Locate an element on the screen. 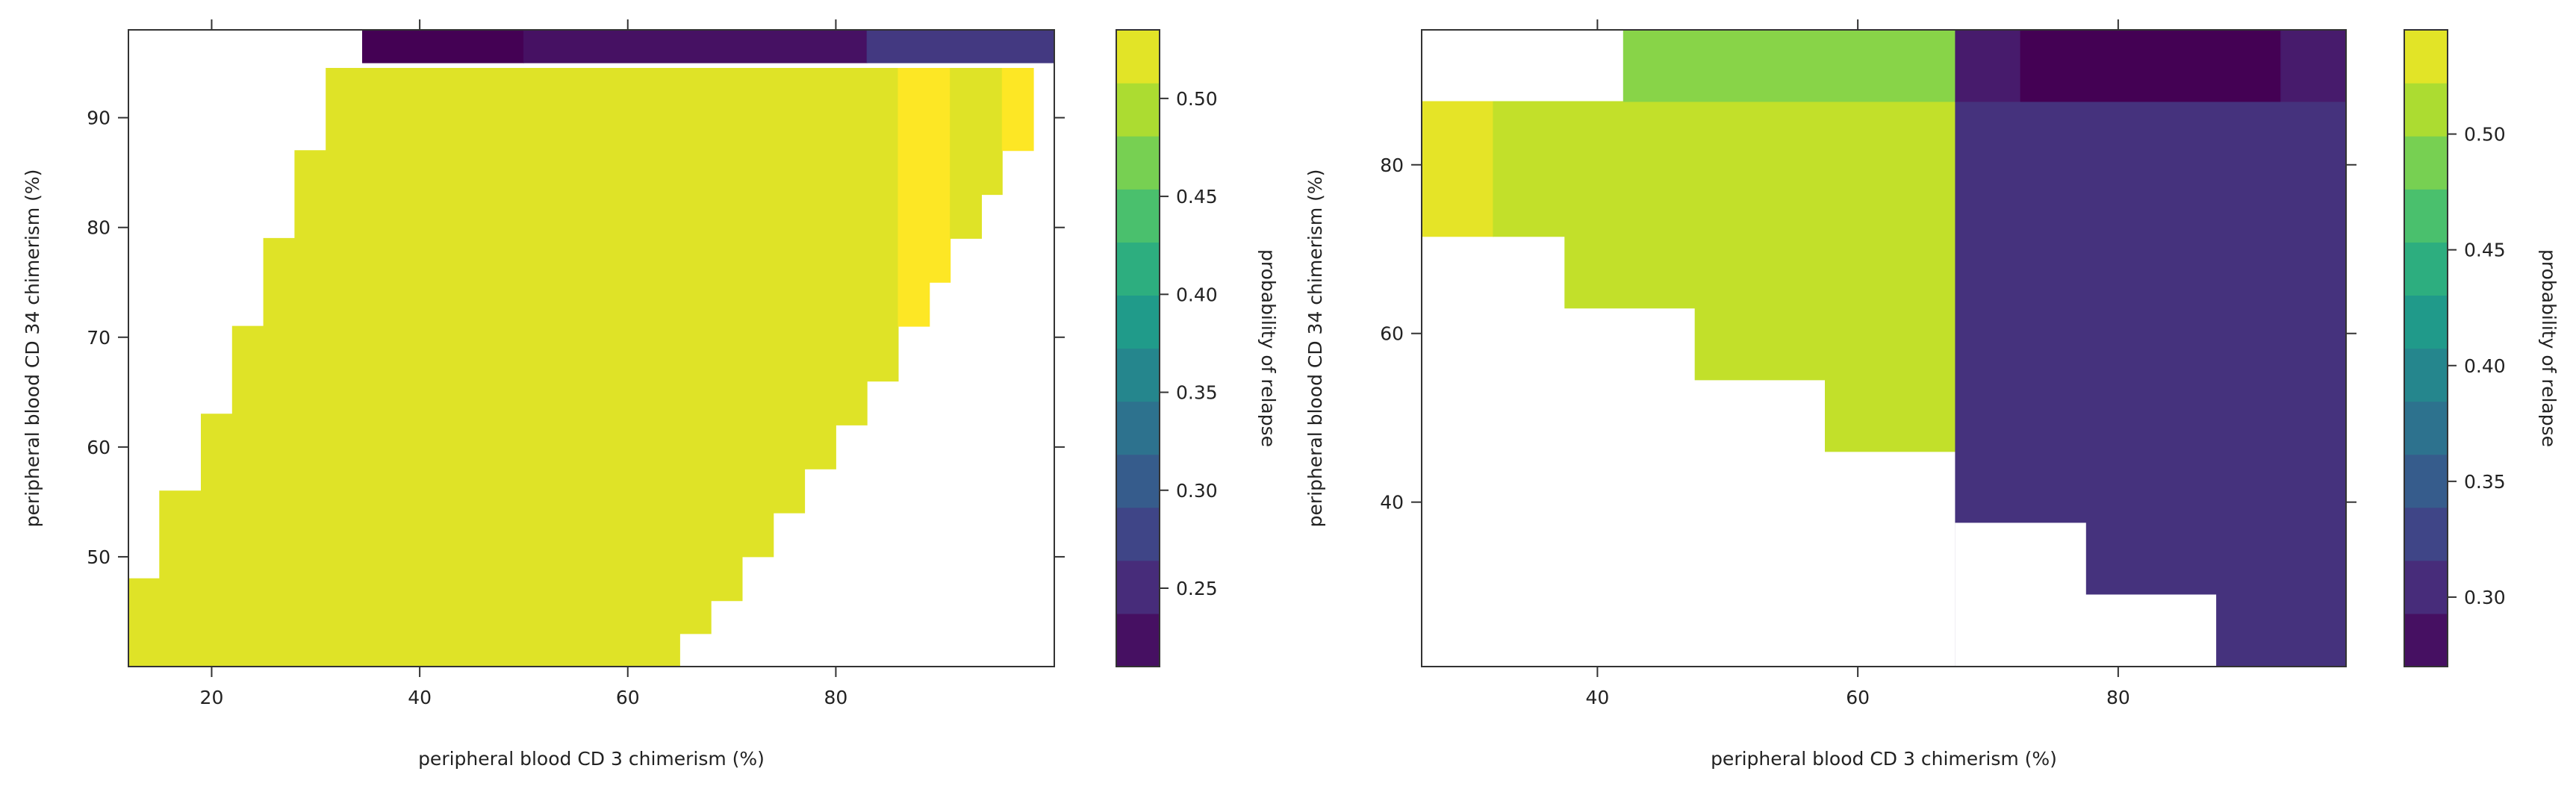 This screenshot has height=786, width=2576. y-tick-label: 50 is located at coordinates (99, 557).